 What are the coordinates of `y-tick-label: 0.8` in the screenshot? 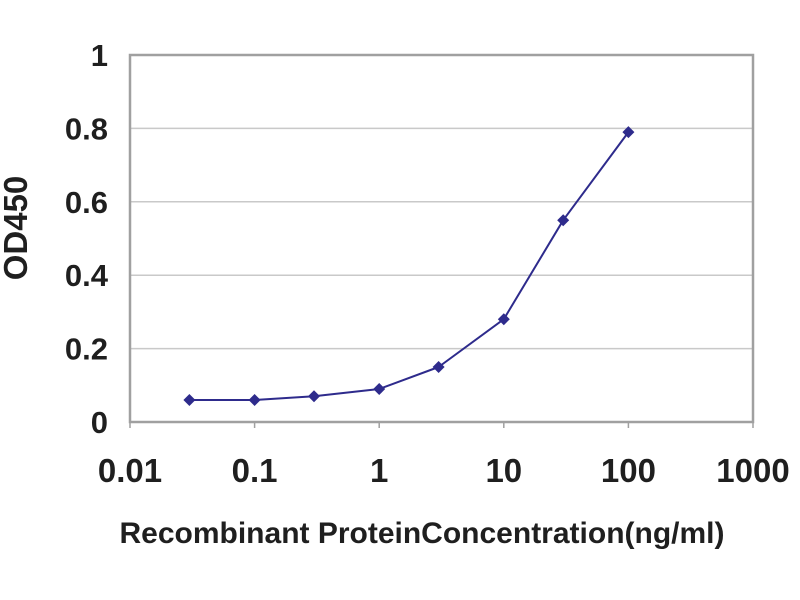 It's located at (86, 128).